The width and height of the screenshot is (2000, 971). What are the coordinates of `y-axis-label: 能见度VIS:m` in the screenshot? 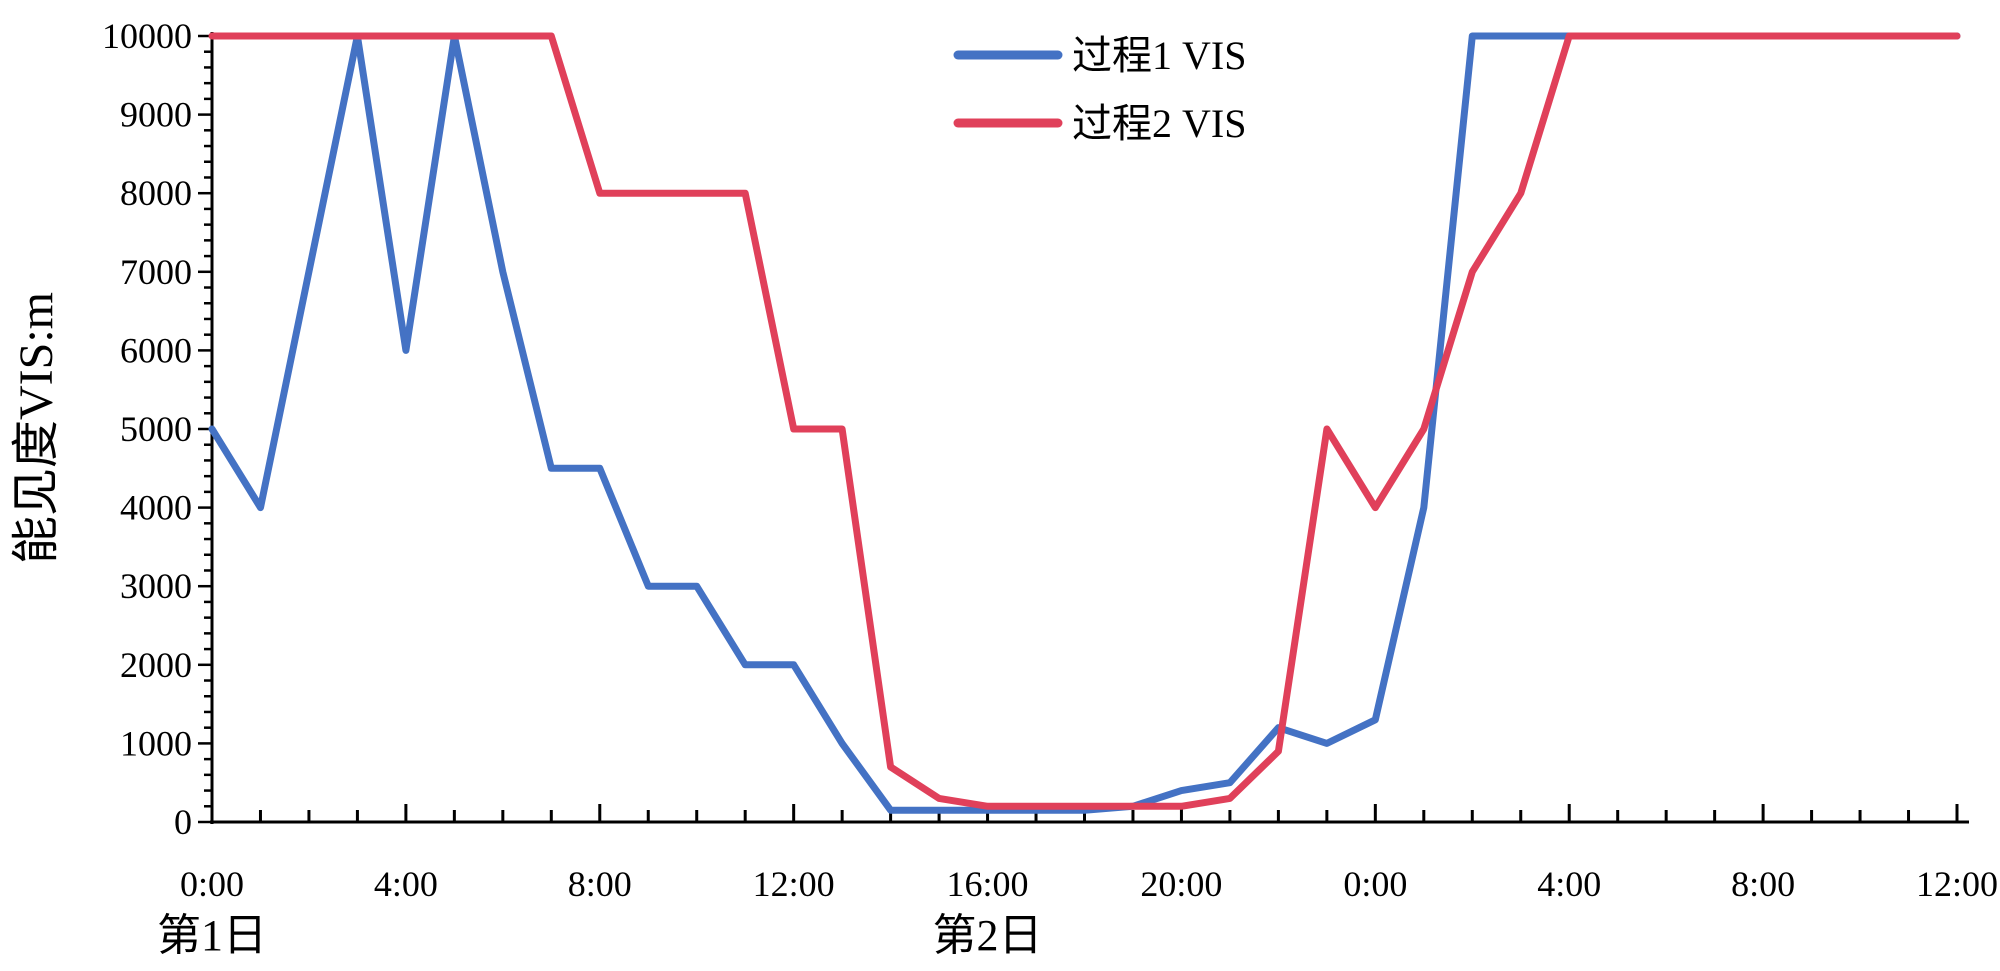 It's located at (36, 428).